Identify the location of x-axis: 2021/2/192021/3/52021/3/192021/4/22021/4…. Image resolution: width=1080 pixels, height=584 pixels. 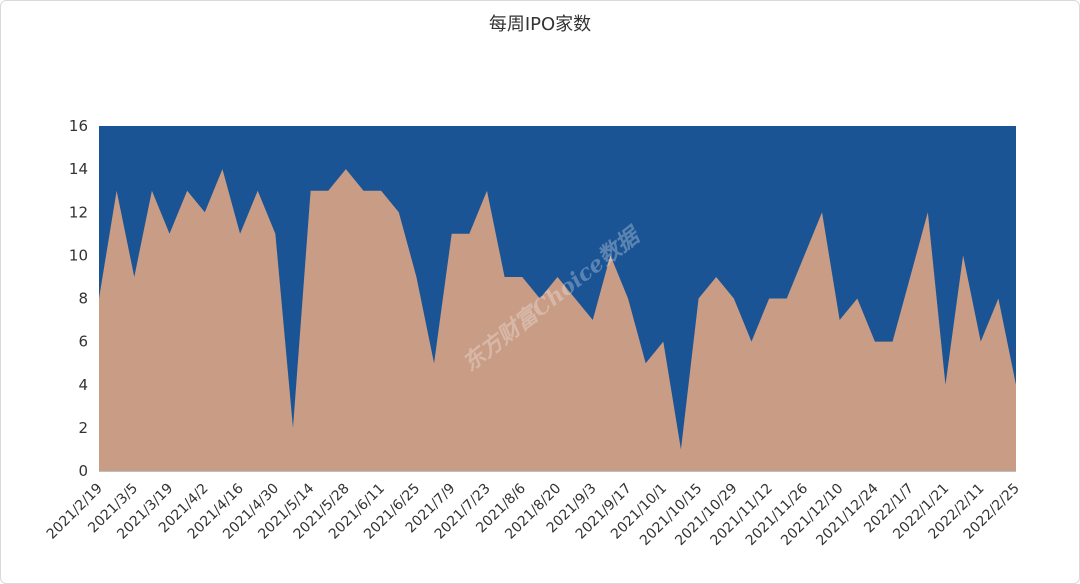
(533, 510).